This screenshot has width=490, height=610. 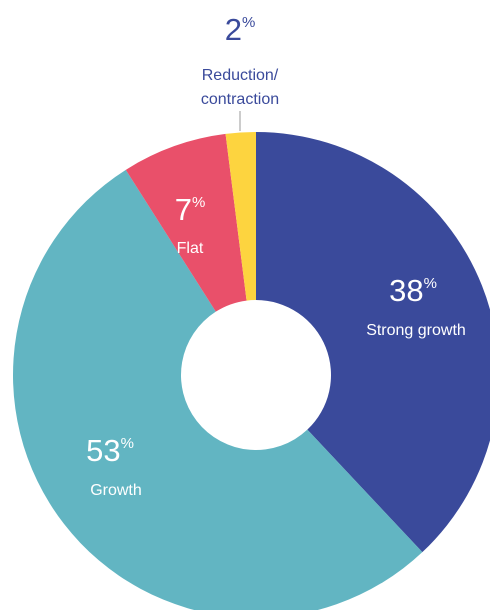 I want to click on category-label: contraction, so click(x=240, y=99).